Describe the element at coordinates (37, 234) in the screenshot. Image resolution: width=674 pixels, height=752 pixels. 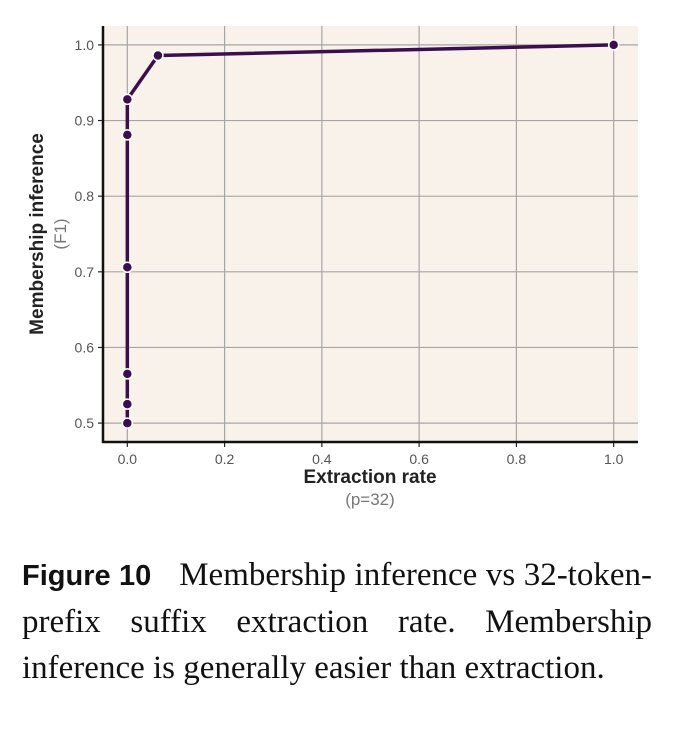
I see `y-axis-title: Membership inference` at that location.